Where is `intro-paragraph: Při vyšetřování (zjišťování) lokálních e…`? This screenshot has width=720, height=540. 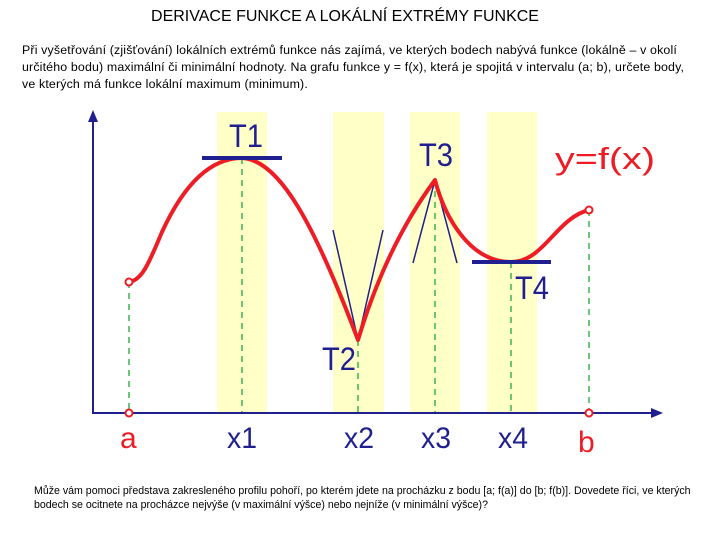 intro-paragraph: Při vyšetřování (zjišťování) lokálních e… is located at coordinates (353, 67).